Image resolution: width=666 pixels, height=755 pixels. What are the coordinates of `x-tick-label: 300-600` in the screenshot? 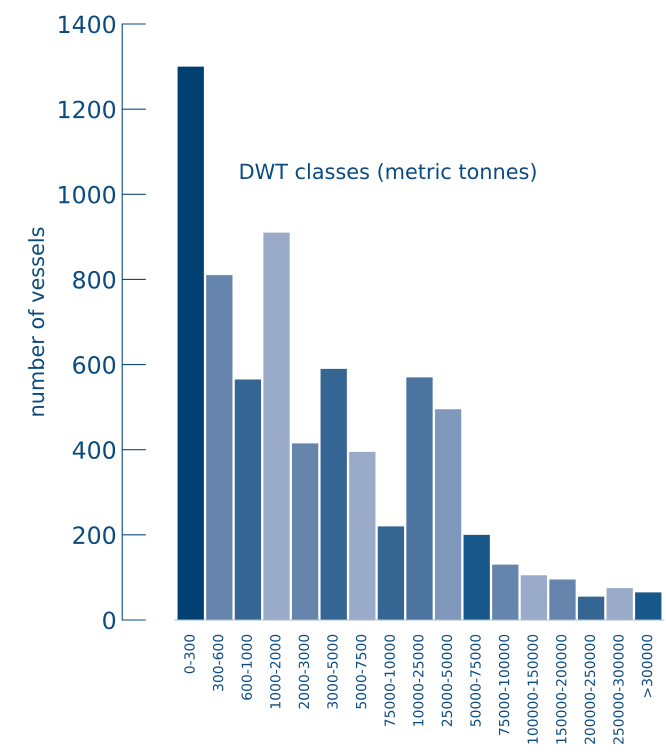 It's located at (218, 662).